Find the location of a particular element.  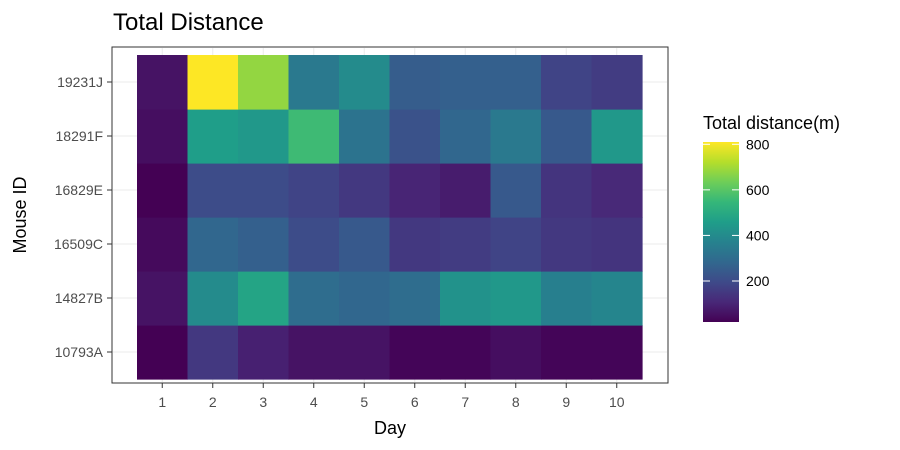

x-tick-label: 1 is located at coordinates (162, 402).